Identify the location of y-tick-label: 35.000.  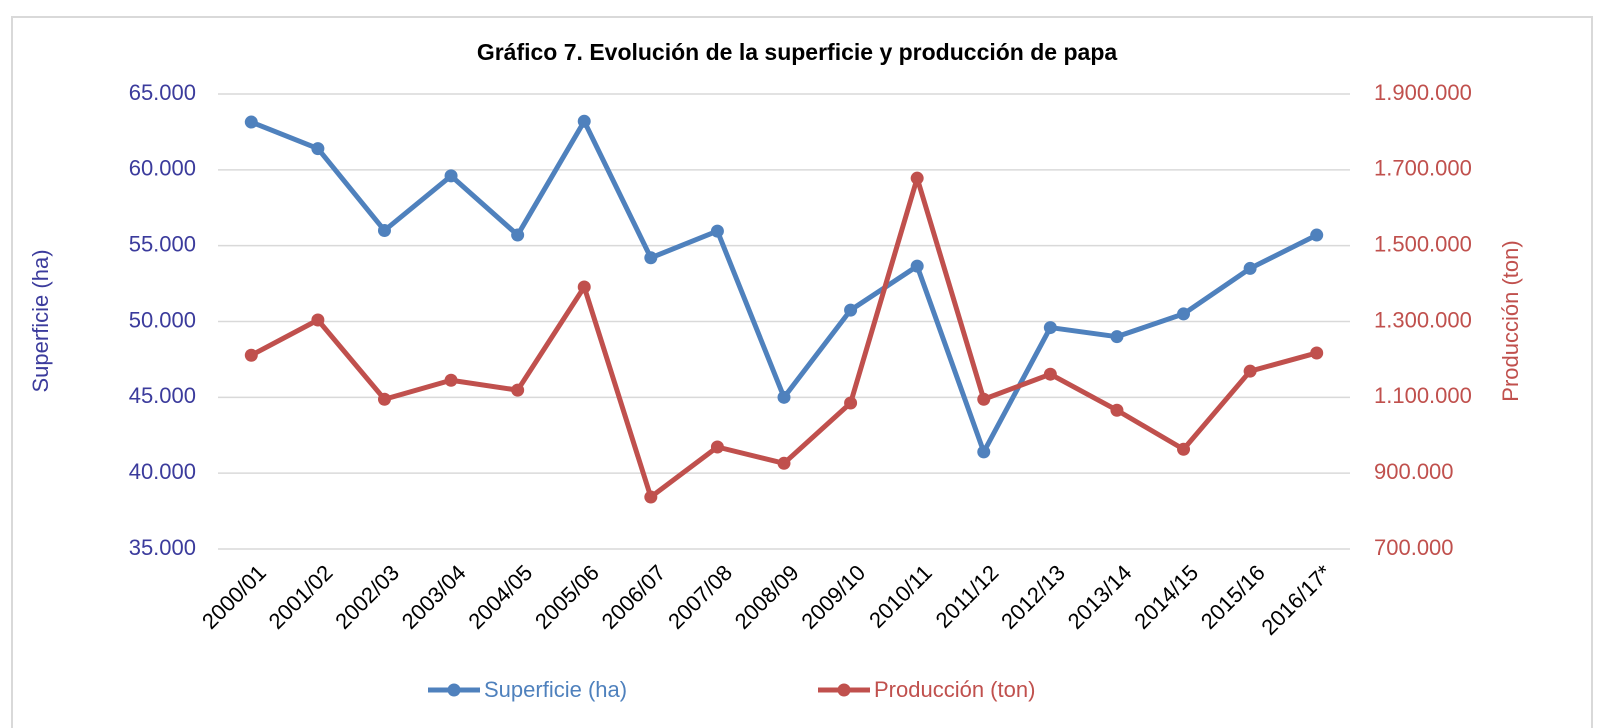
(162, 547).